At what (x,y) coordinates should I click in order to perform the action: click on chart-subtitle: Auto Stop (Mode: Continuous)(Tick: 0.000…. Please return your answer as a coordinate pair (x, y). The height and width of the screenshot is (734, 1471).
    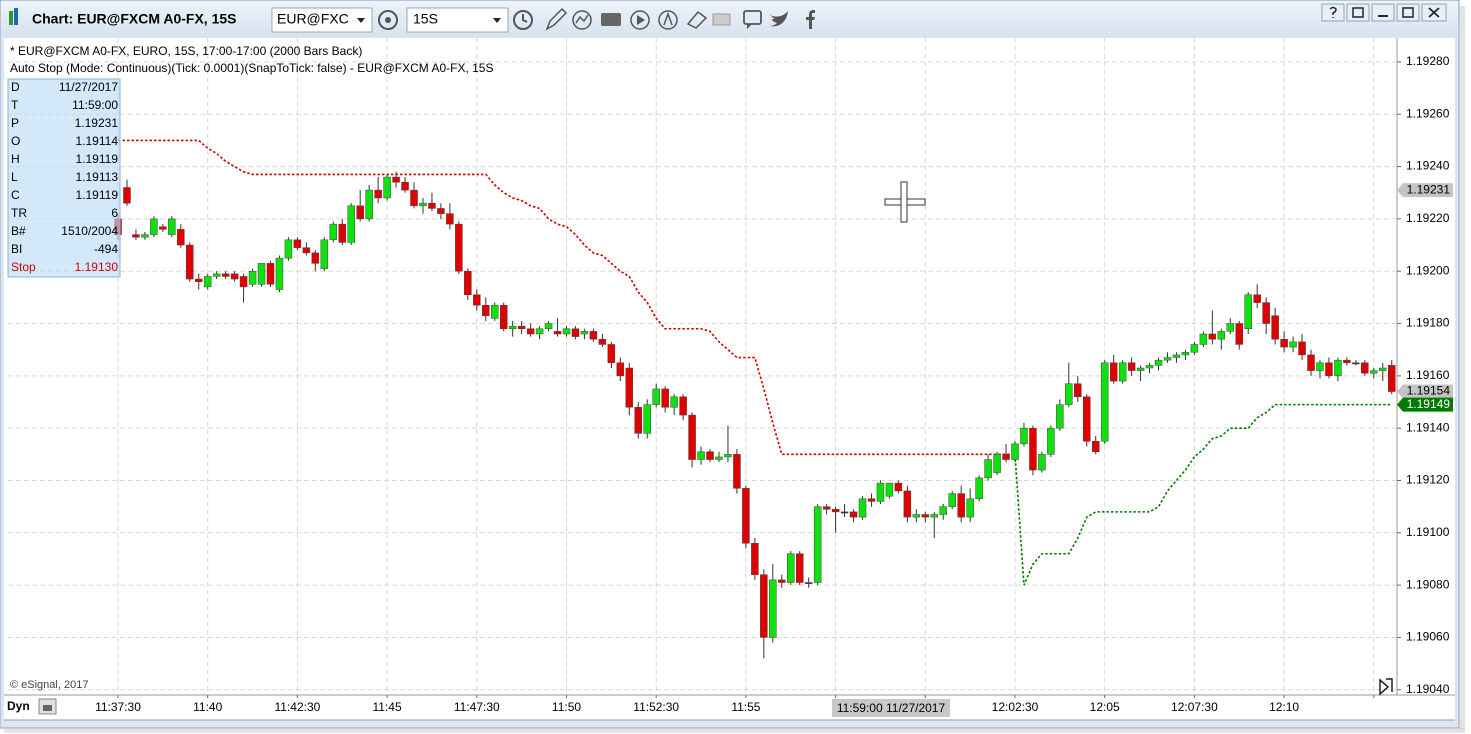
    Looking at the image, I should click on (251, 68).